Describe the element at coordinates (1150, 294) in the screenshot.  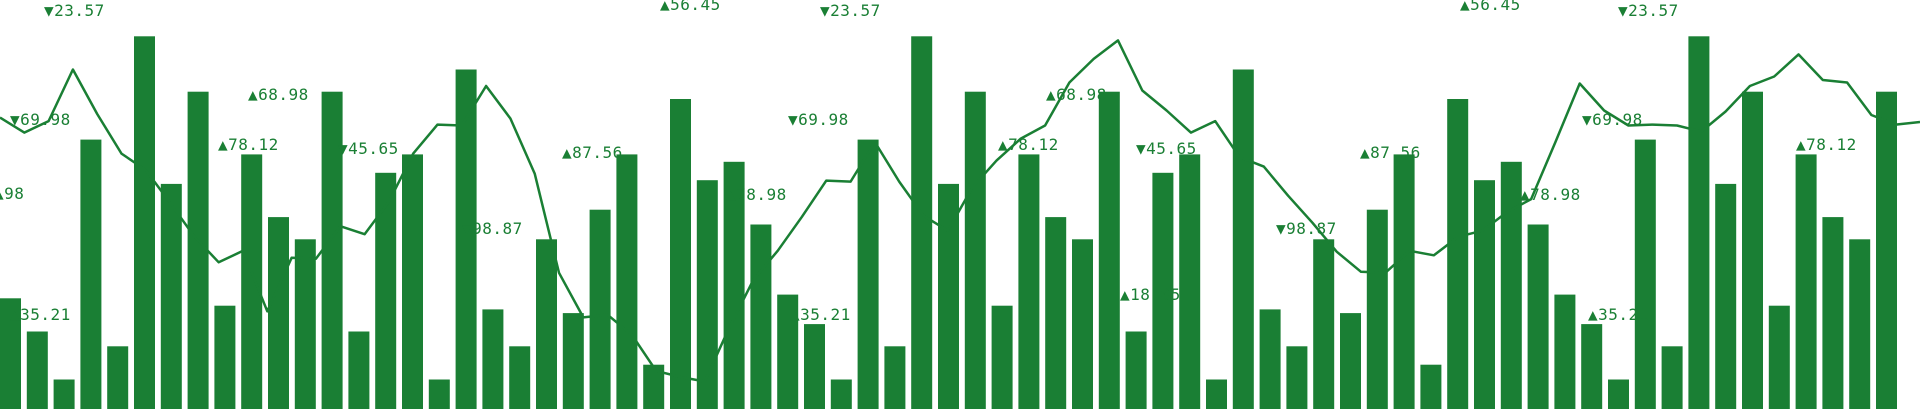
I see `price-label: ▲18.05` at that location.